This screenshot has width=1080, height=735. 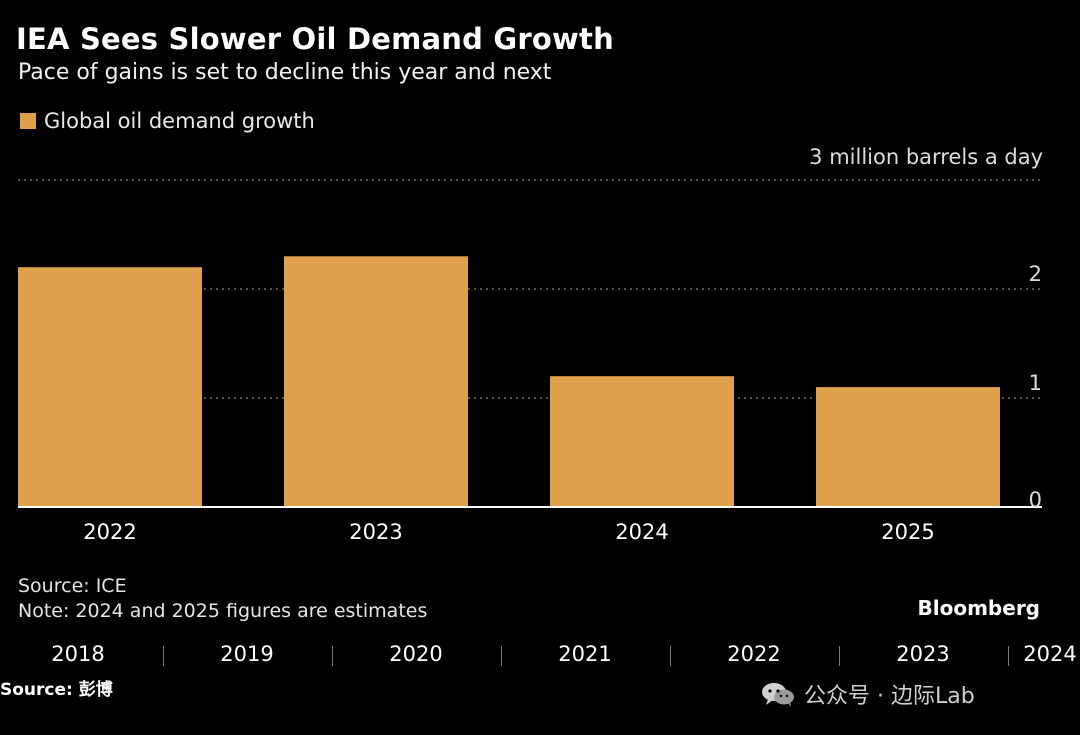 What do you see at coordinates (642, 441) in the screenshot?
I see `bar-2024` at bounding box center [642, 441].